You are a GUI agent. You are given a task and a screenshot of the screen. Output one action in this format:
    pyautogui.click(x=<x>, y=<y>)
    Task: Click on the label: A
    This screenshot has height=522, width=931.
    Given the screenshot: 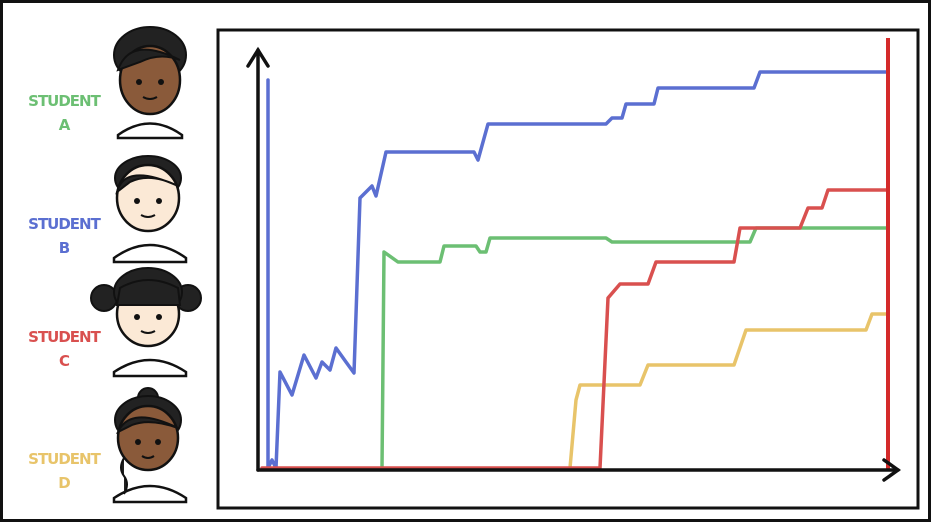 What is the action you would take?
    pyautogui.click(x=65, y=125)
    